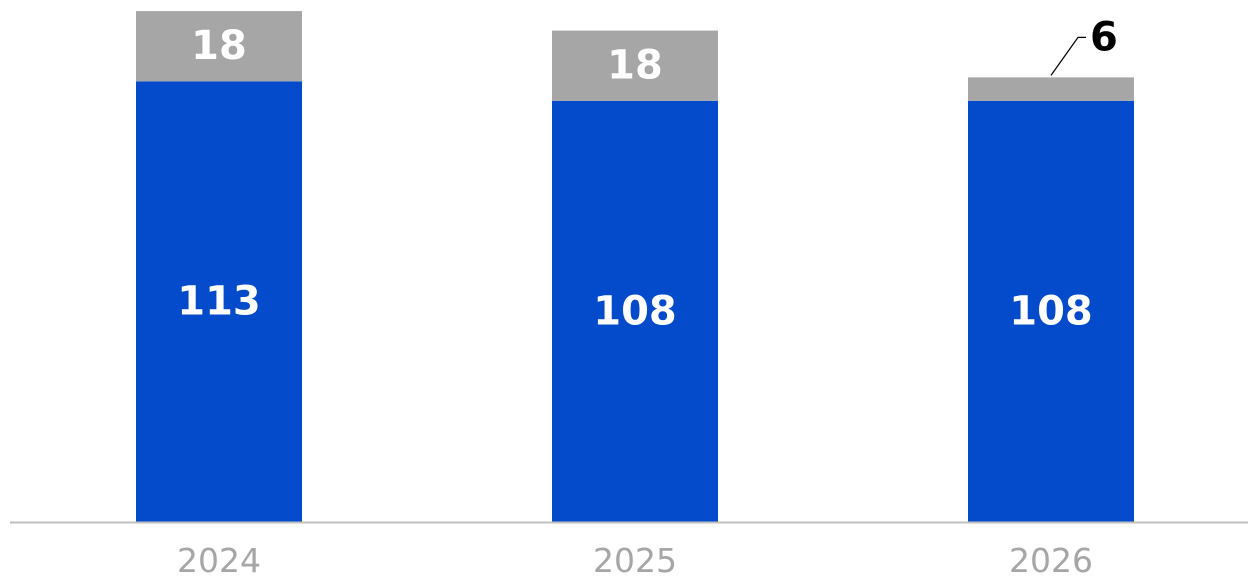 The image size is (1248, 588). I want to click on x-tick-labels-group: 2024 2025 2026, so click(635, 560).